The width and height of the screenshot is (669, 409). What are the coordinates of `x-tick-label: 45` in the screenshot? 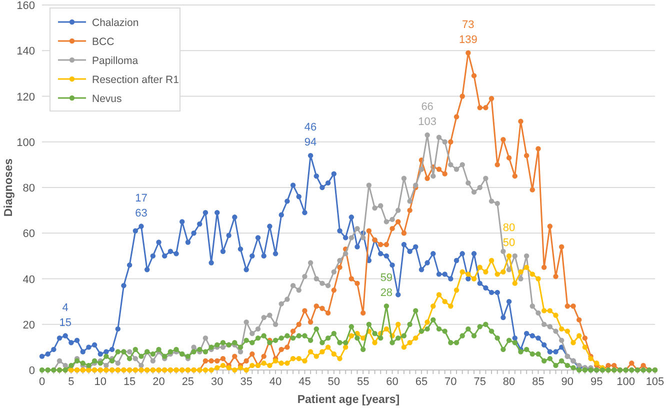 It's located at (304, 382).